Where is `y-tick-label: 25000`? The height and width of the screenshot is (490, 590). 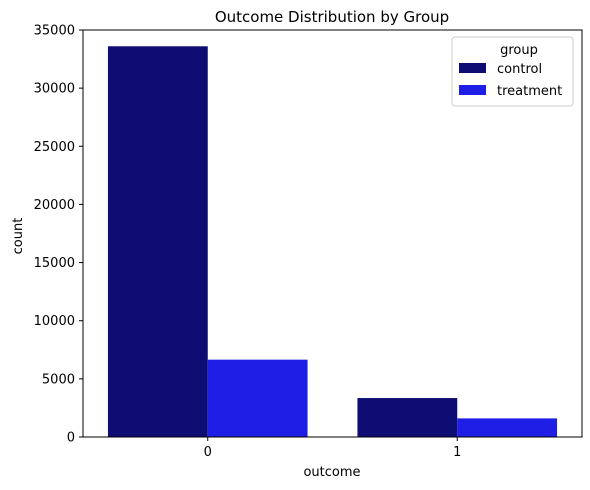
y-tick-label: 25000 is located at coordinates (54, 147).